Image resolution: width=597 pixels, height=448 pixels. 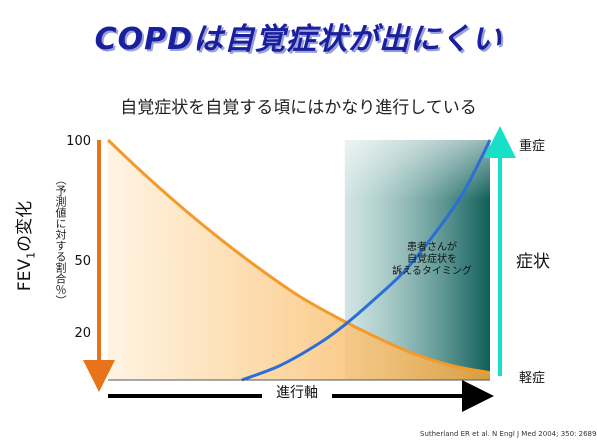 I want to click on x-axis-label: 進行軸, so click(x=297, y=392).